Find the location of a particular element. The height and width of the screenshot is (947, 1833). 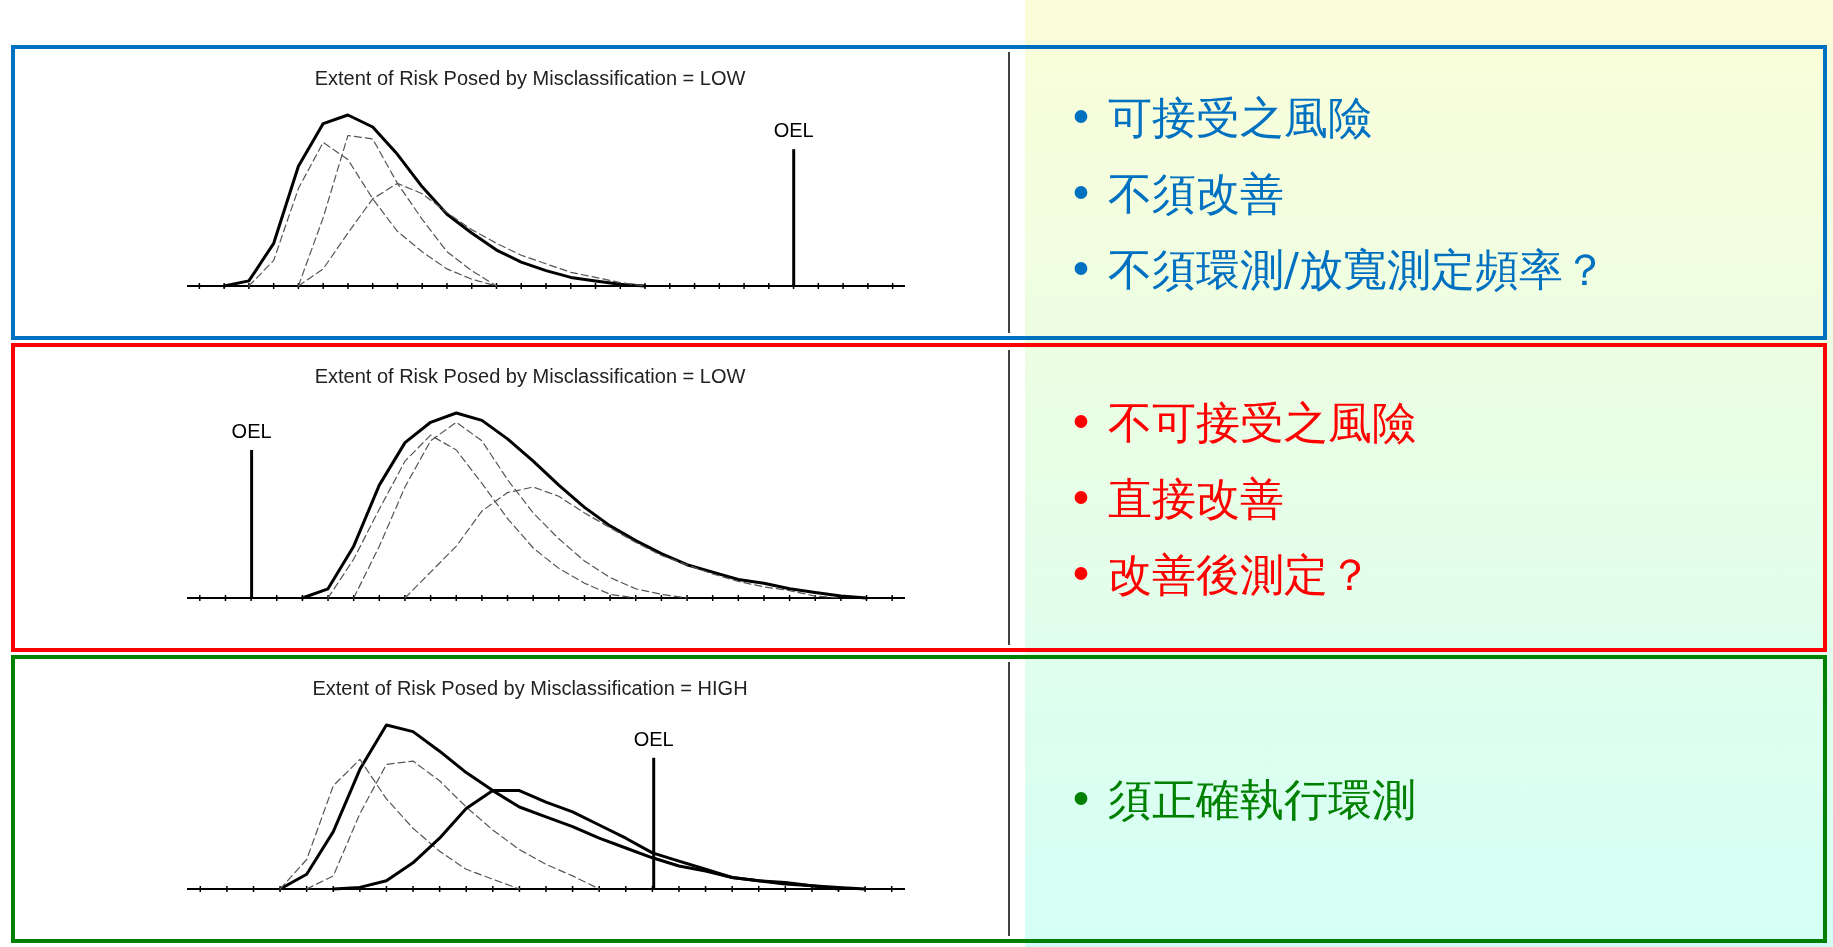

text: • 改善後測定？ is located at coordinates (1220, 574).